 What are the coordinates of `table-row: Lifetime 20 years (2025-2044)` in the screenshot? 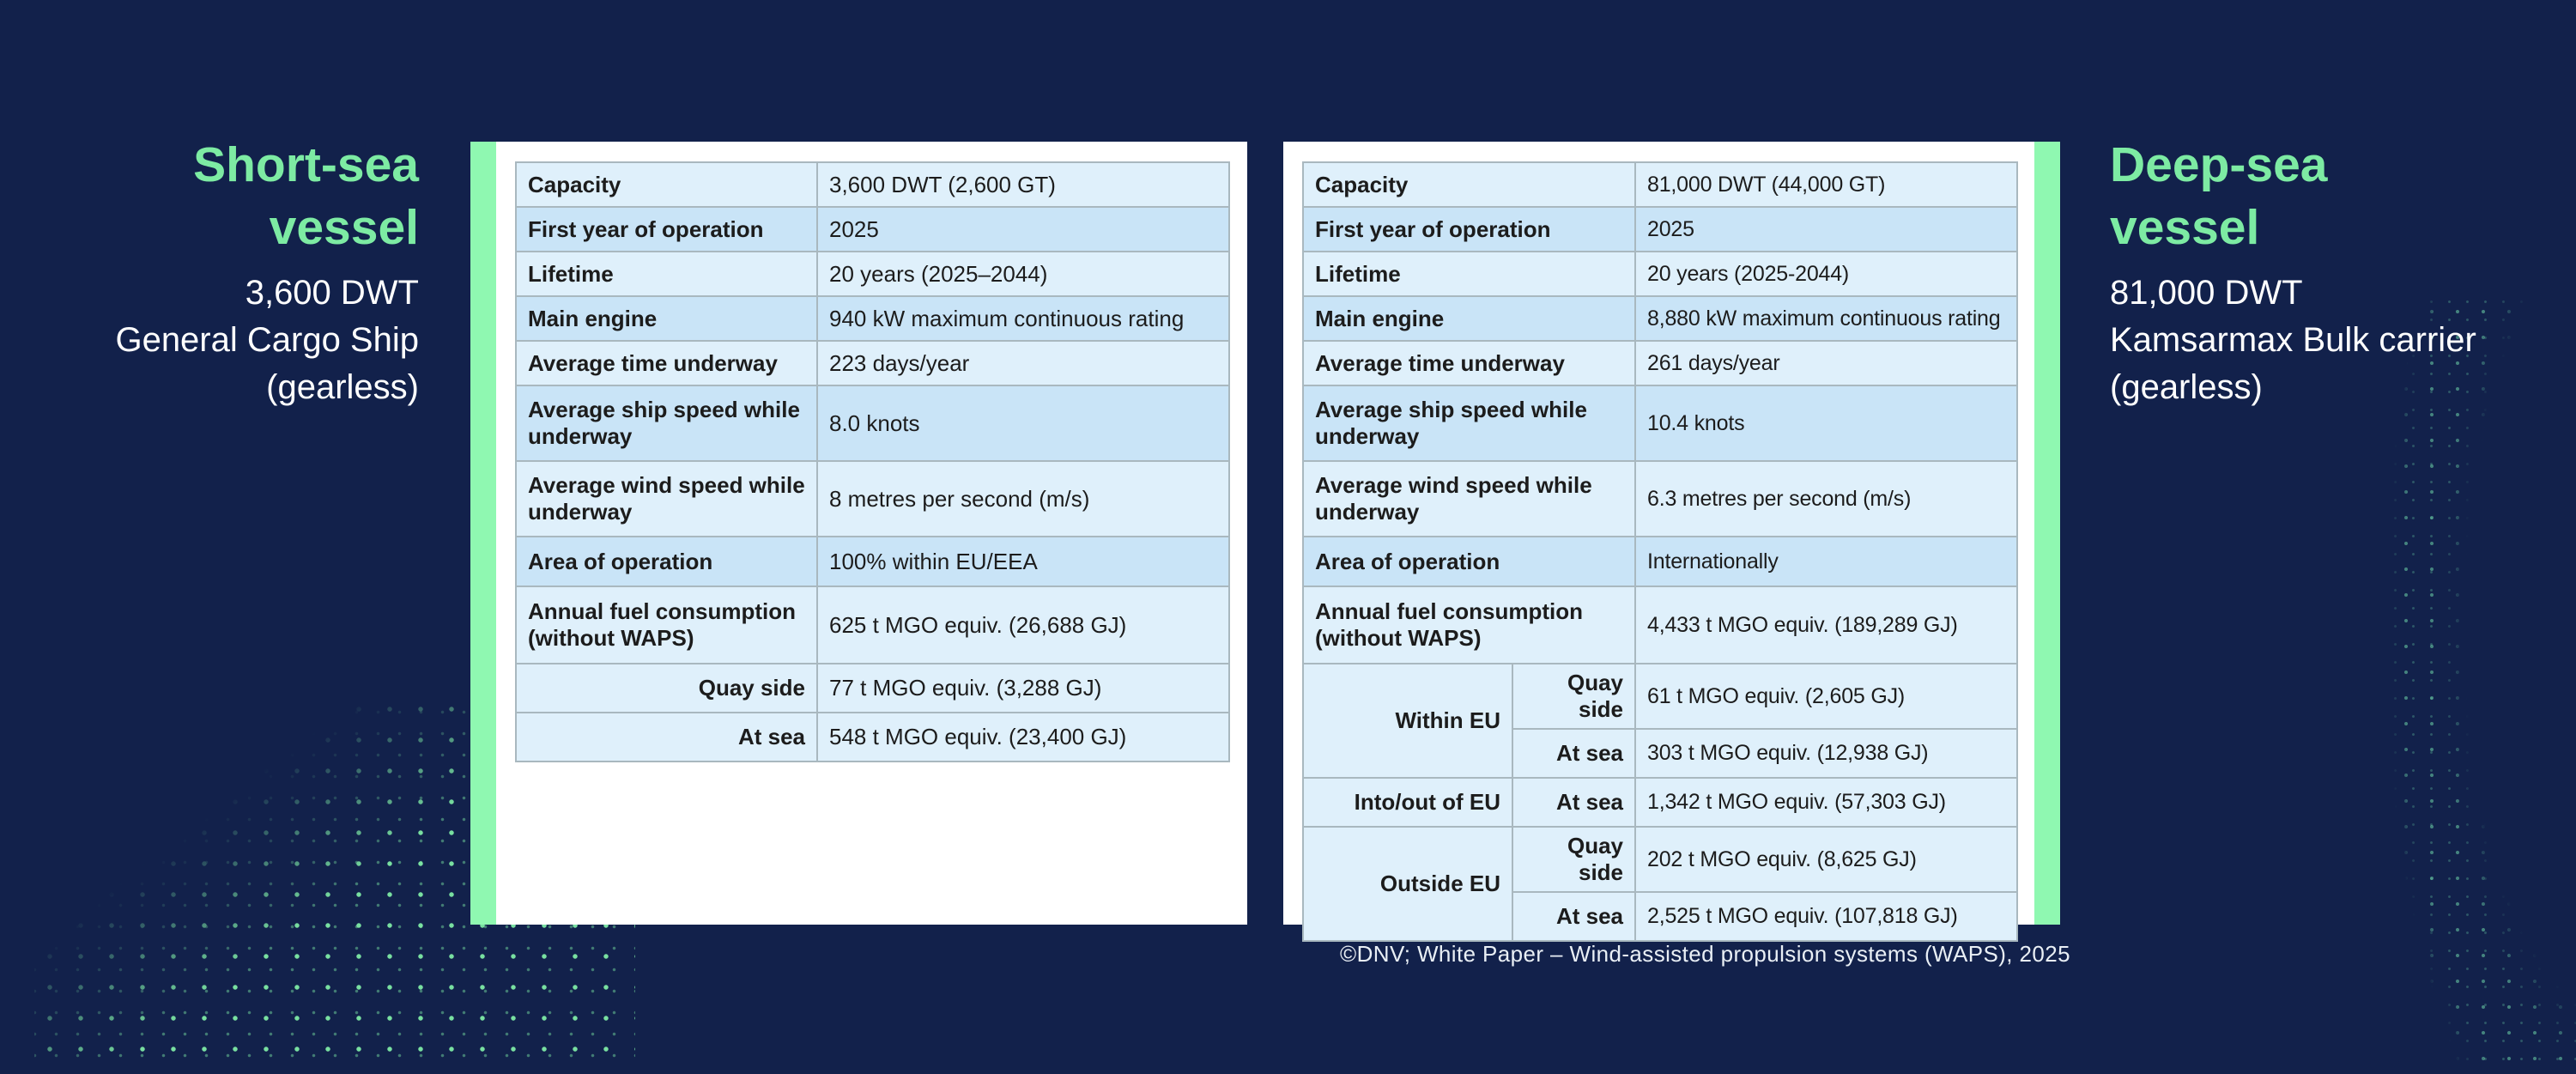 It's located at (1660, 274).